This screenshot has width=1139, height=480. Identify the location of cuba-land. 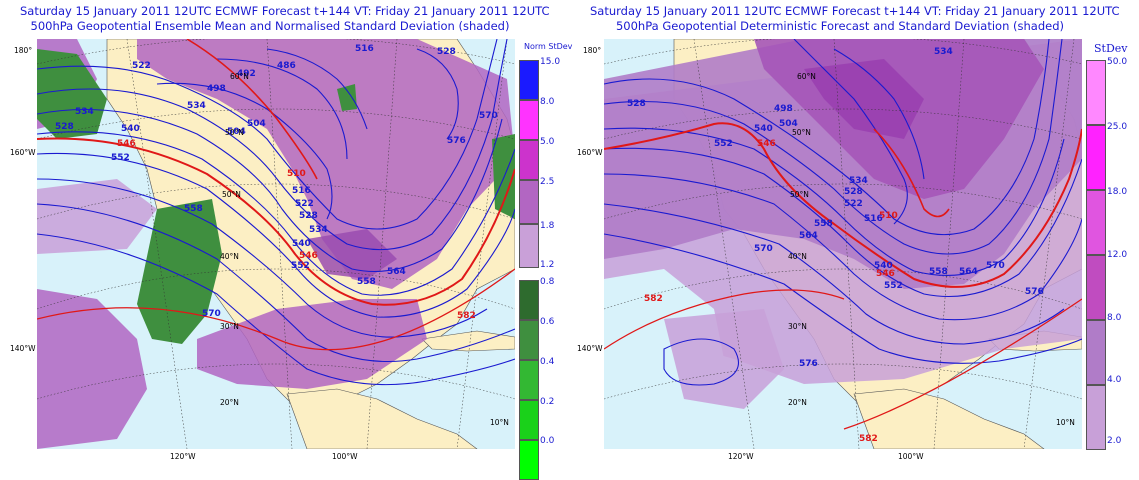
(468, 341).